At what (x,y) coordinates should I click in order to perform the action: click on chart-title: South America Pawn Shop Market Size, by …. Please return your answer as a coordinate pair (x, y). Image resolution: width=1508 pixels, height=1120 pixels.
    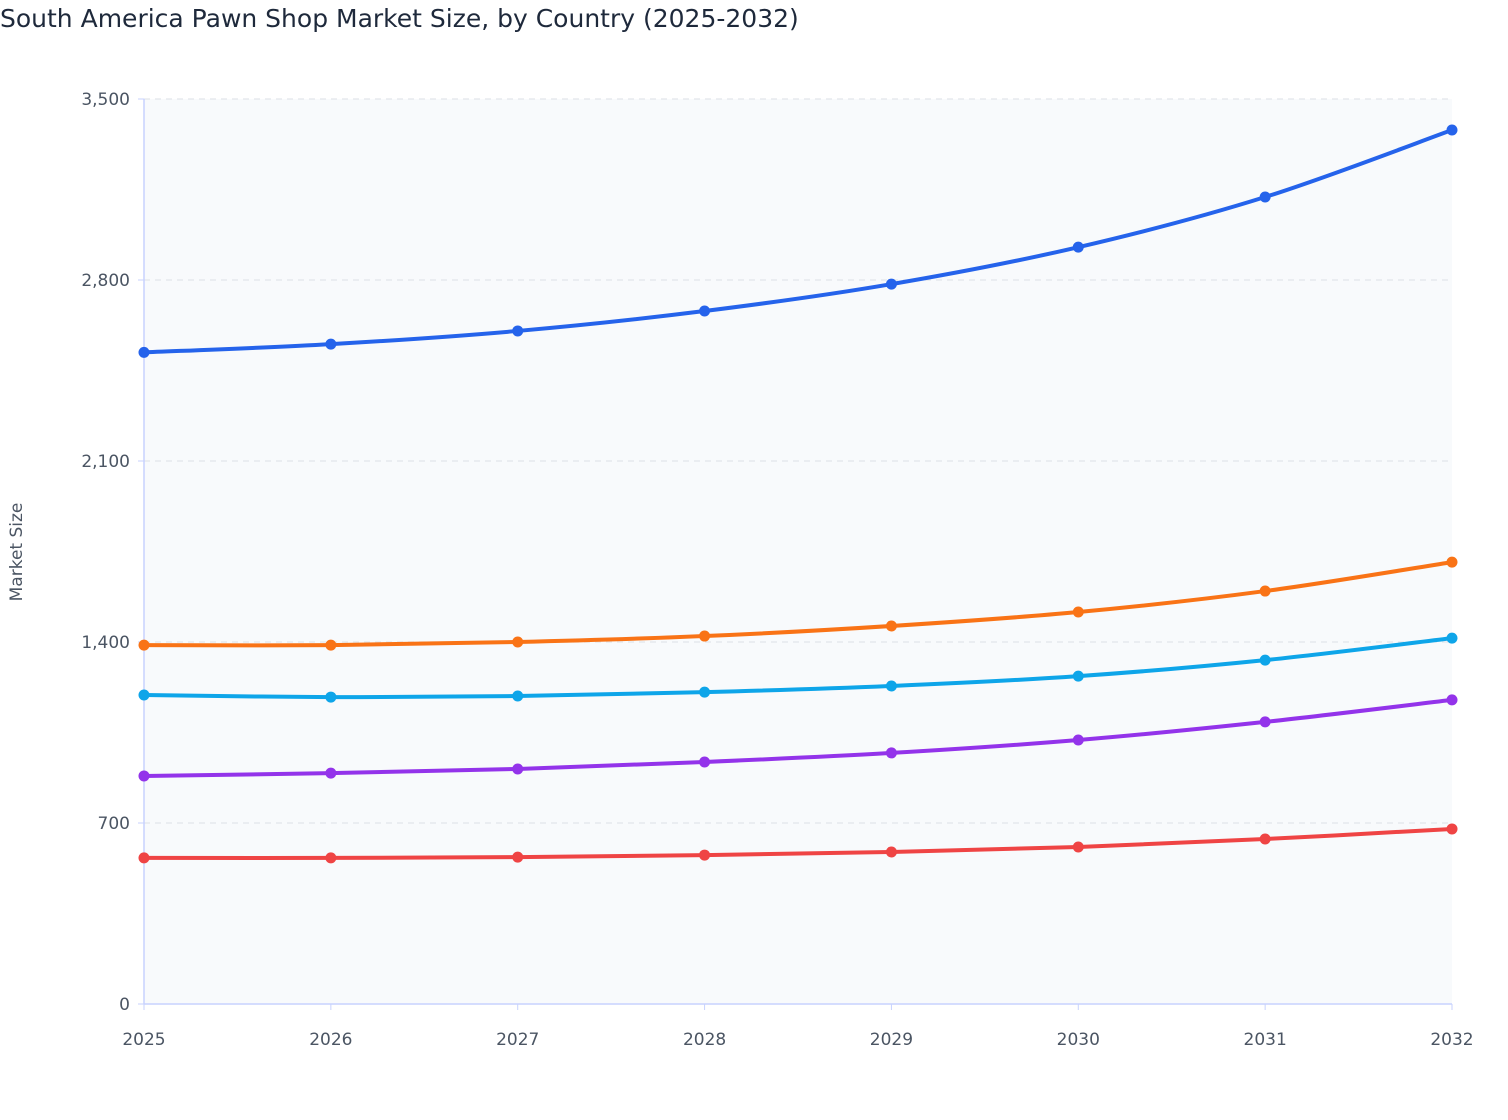
    Looking at the image, I should click on (399, 18).